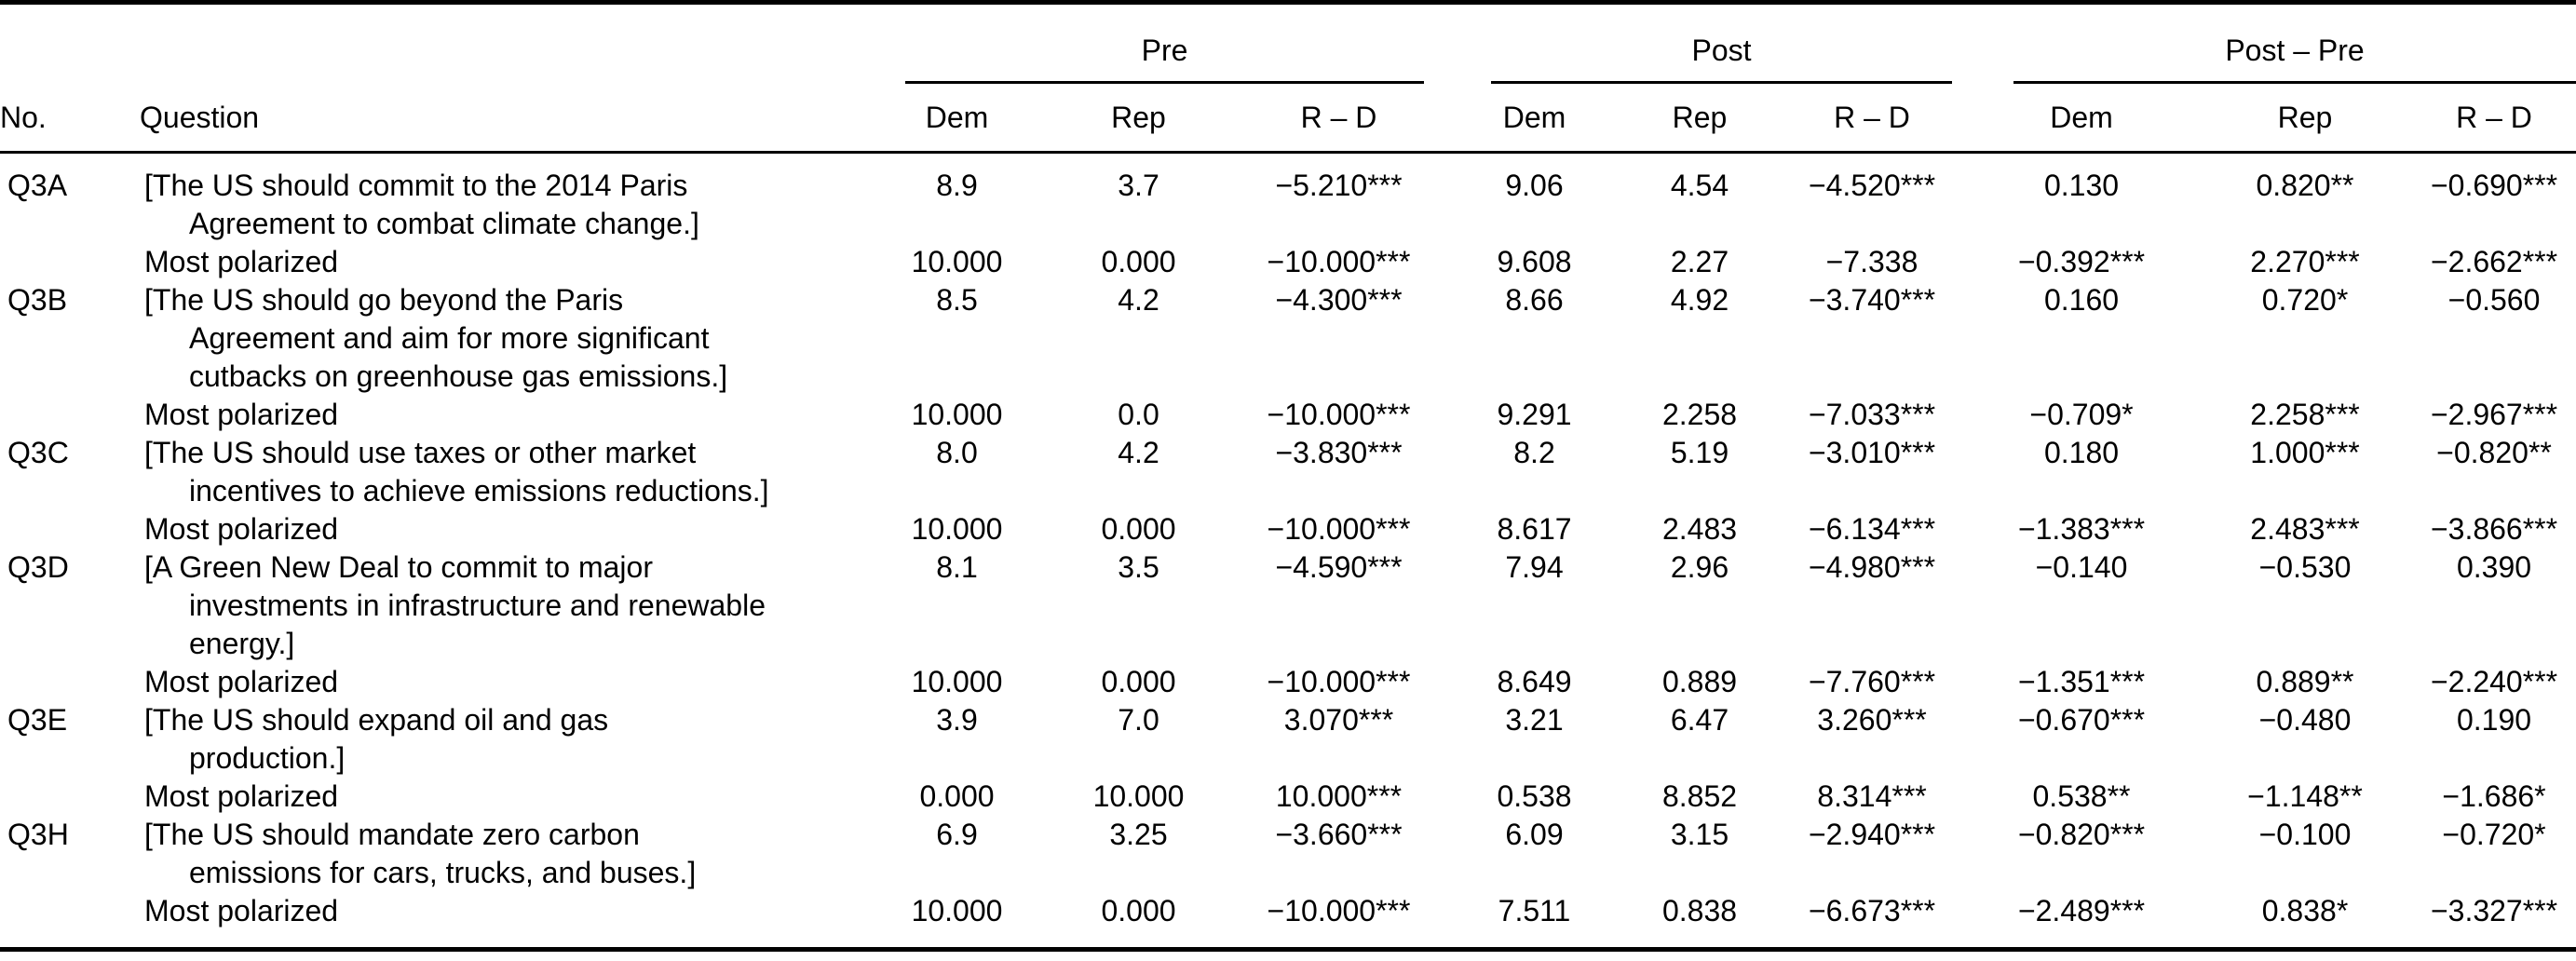 This screenshot has height=961, width=2576. What do you see at coordinates (2081, 452) in the screenshot?
I see `cell-value: 0.180` at bounding box center [2081, 452].